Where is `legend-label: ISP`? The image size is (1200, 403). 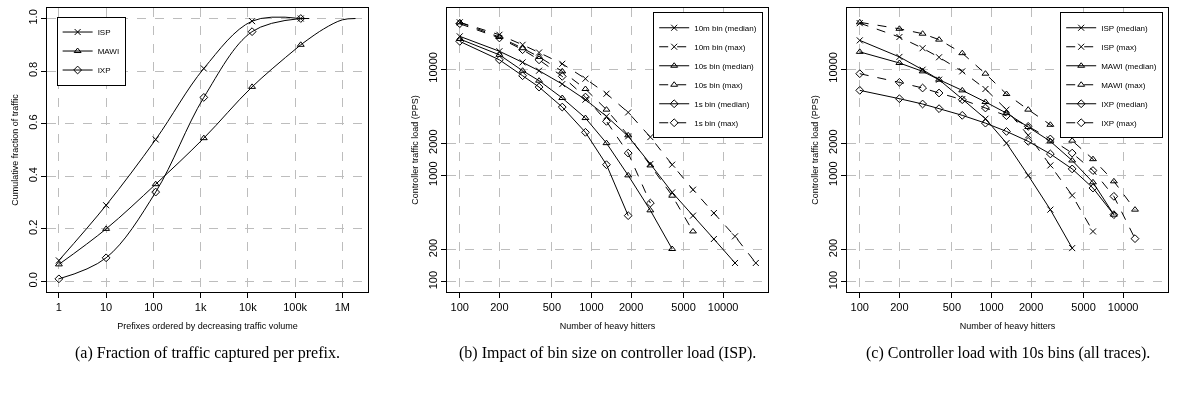 legend-label: ISP is located at coordinates (104, 33).